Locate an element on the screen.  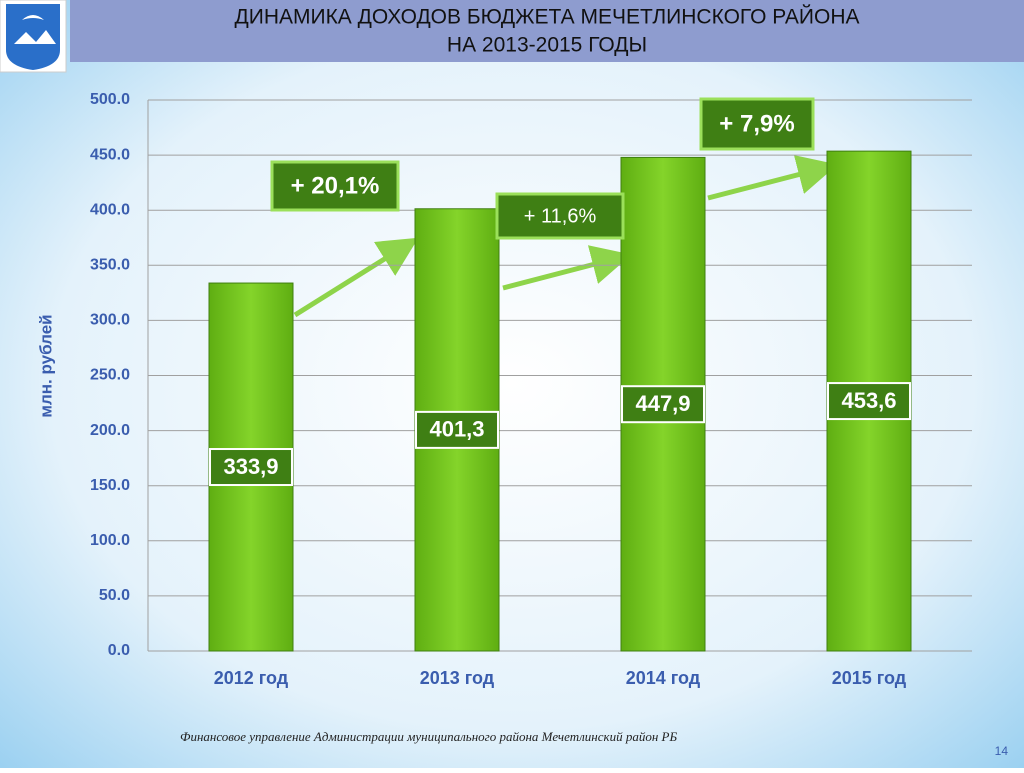
y-tick-label: 500.0 is located at coordinates (110, 99).